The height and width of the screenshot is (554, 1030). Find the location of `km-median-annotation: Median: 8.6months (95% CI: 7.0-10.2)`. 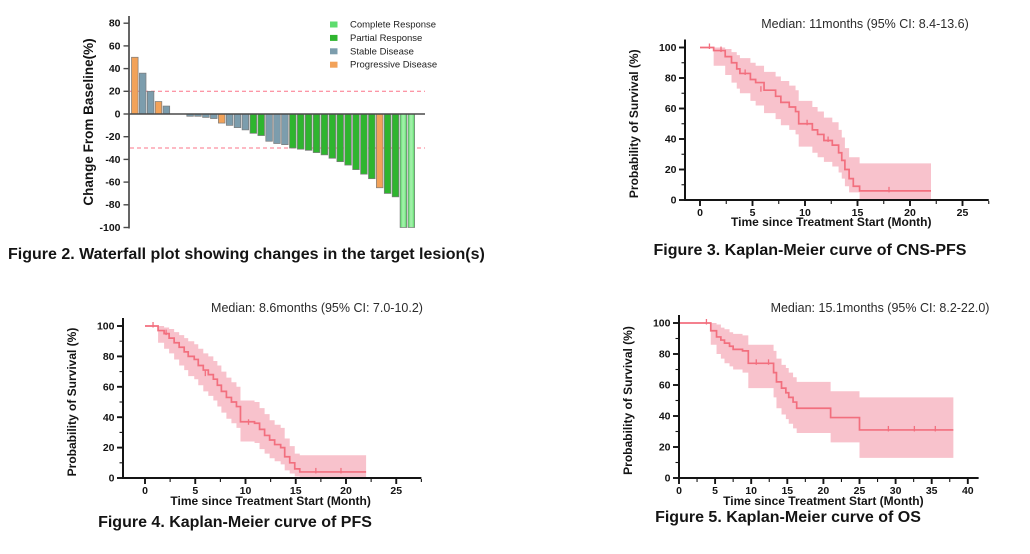

km-median-annotation: Median: 8.6months (95% CI: 7.0-10.2) is located at coordinates (317, 308).